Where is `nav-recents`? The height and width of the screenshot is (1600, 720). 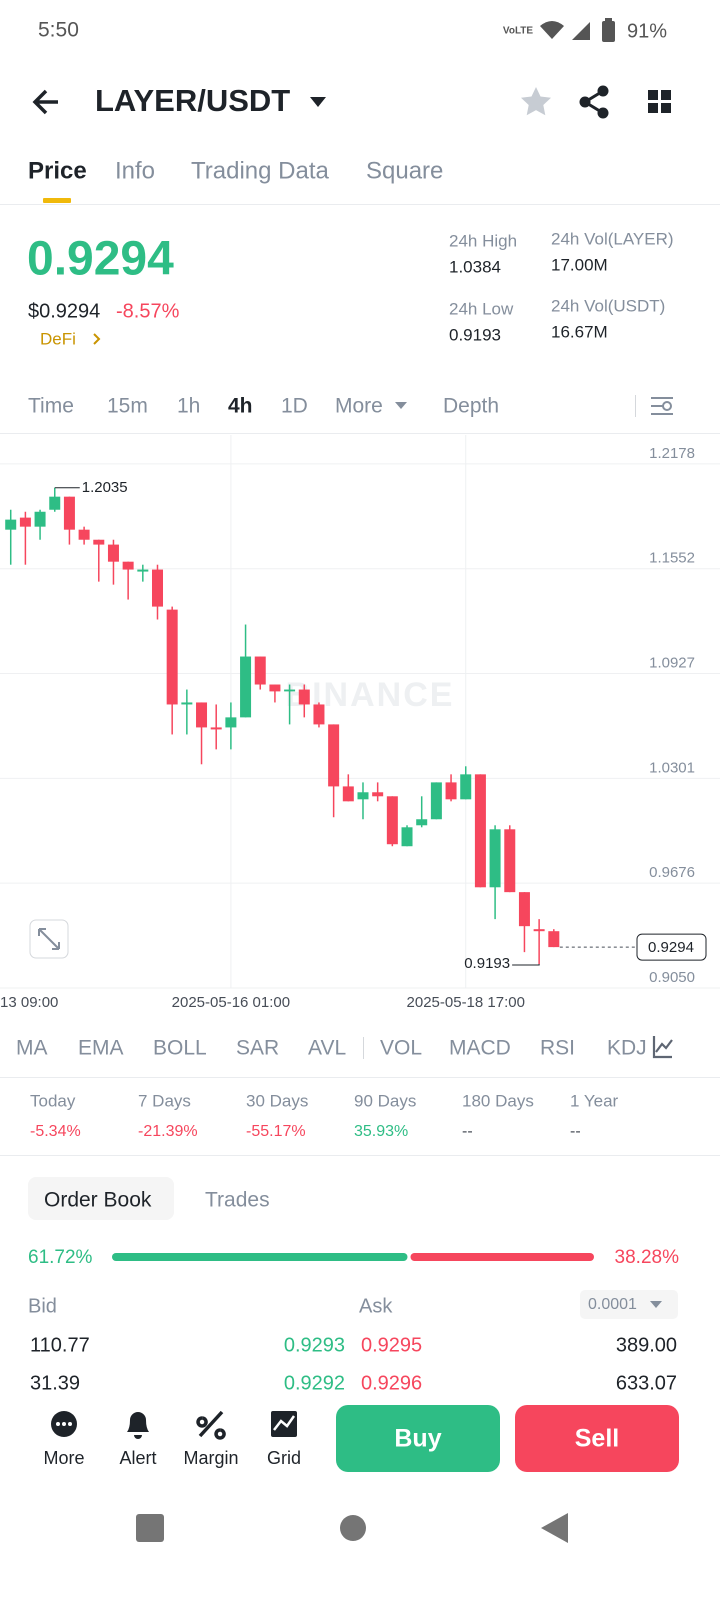
nav-recents is located at coordinates (150, 1528).